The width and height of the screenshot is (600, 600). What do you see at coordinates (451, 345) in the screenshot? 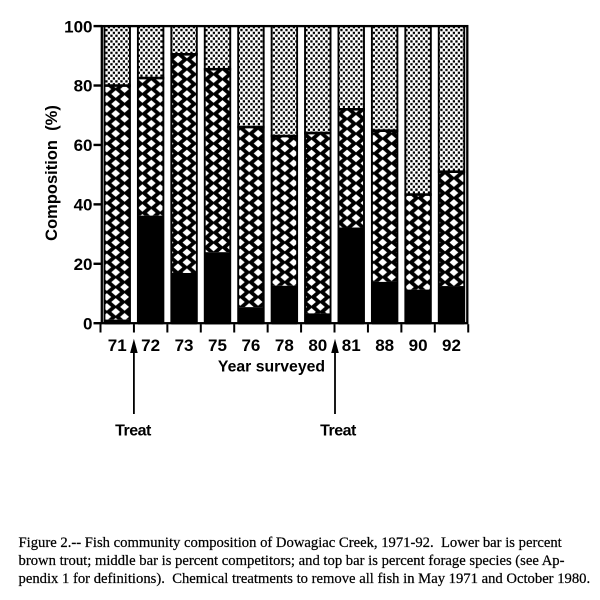
I see `svg-text: 92` at bounding box center [451, 345].